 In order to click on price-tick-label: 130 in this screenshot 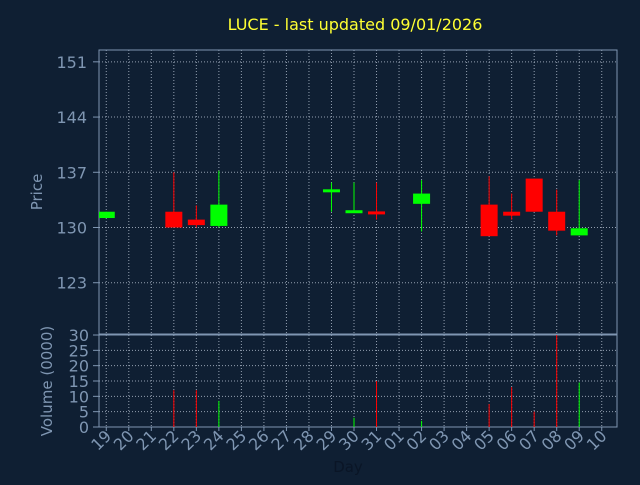, I will do `click(71, 228)`.